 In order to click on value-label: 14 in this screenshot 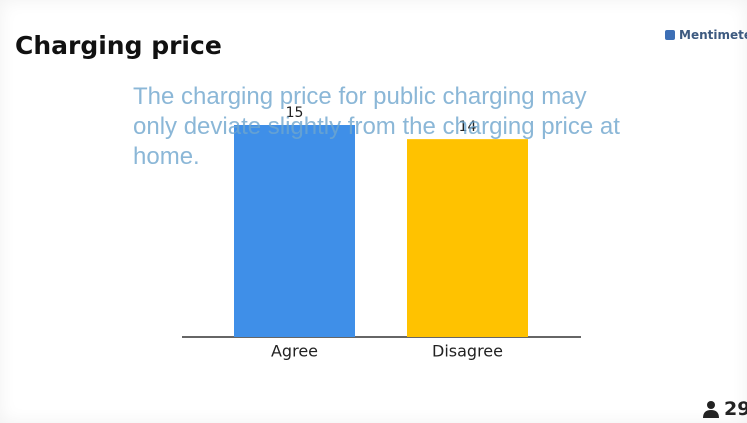, I will do `click(468, 127)`.